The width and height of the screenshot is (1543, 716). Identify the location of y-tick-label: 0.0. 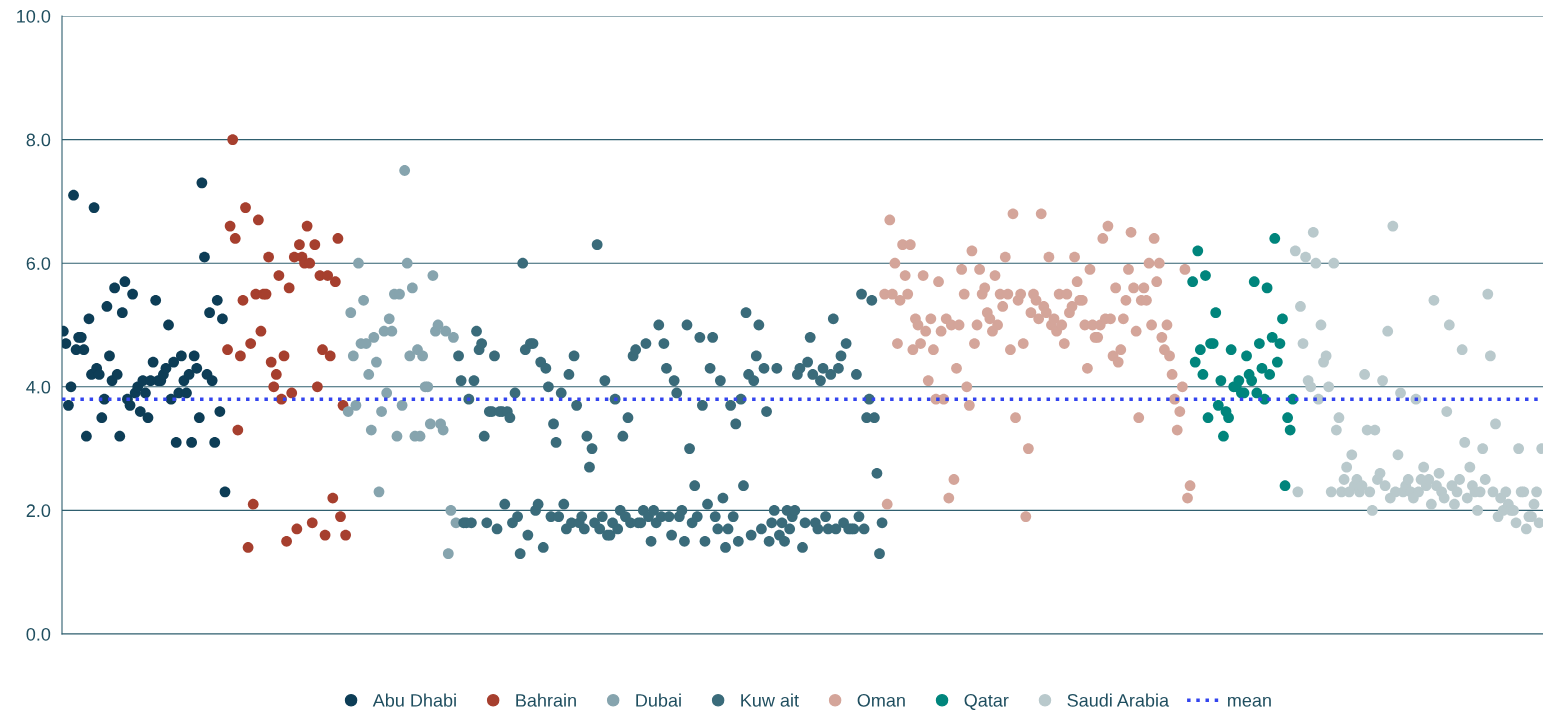
(38, 634).